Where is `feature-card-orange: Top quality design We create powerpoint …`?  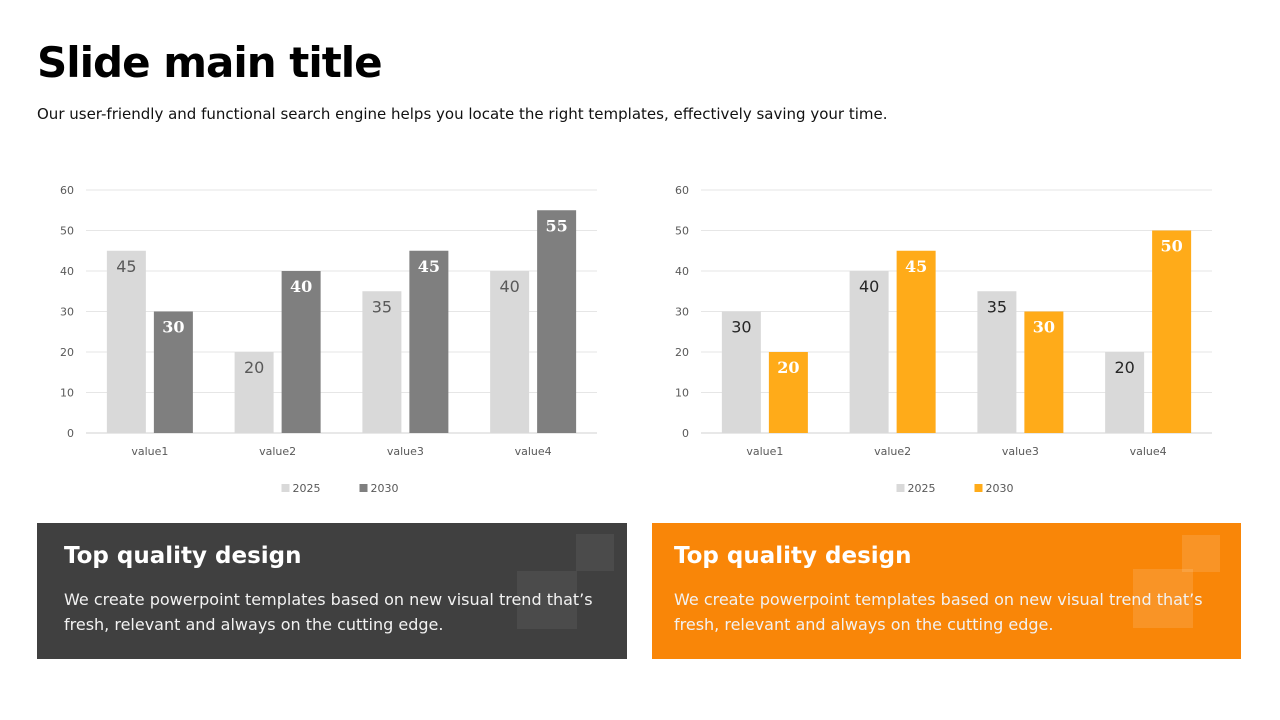 feature-card-orange: Top quality design We create powerpoint … is located at coordinates (946, 591).